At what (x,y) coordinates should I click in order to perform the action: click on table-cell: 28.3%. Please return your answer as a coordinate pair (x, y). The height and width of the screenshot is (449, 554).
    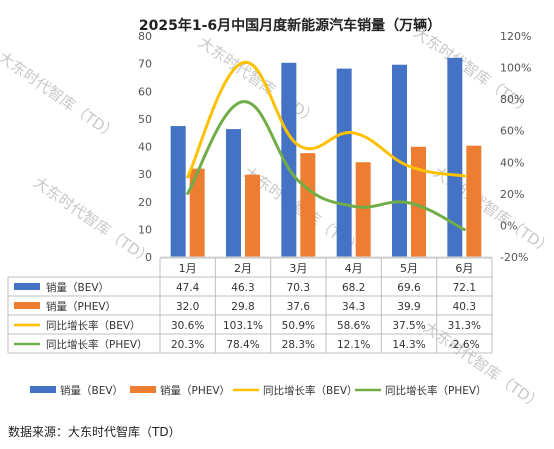
    Looking at the image, I should click on (298, 345).